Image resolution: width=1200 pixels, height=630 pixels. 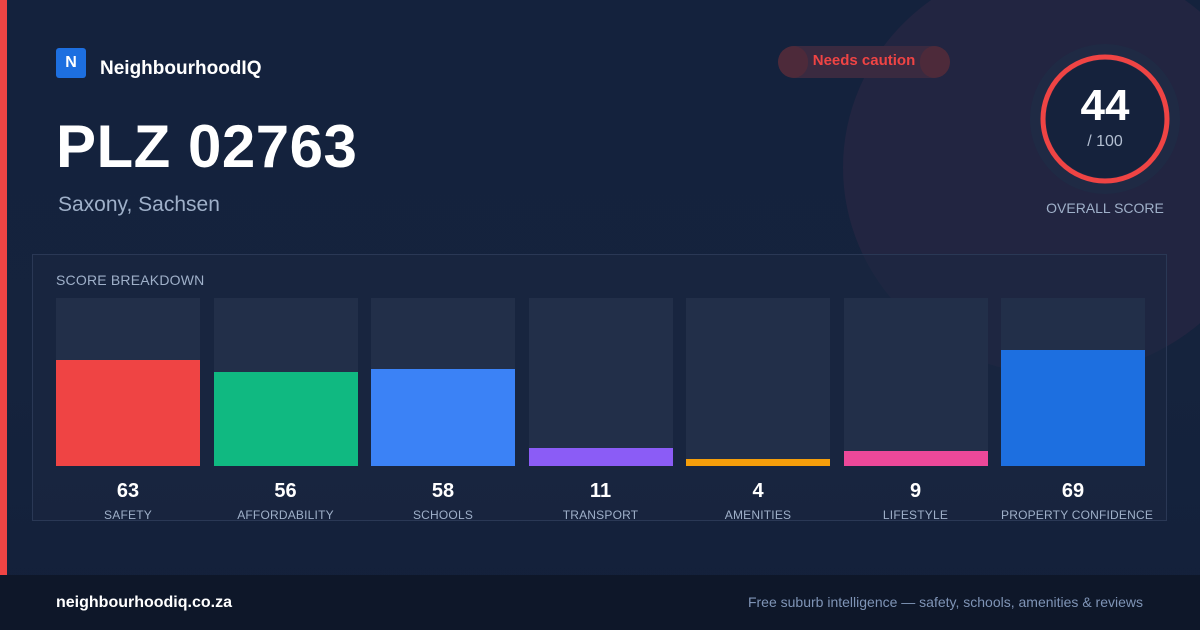 What do you see at coordinates (758, 491) in the screenshot?
I see `score-bar-value: 4` at bounding box center [758, 491].